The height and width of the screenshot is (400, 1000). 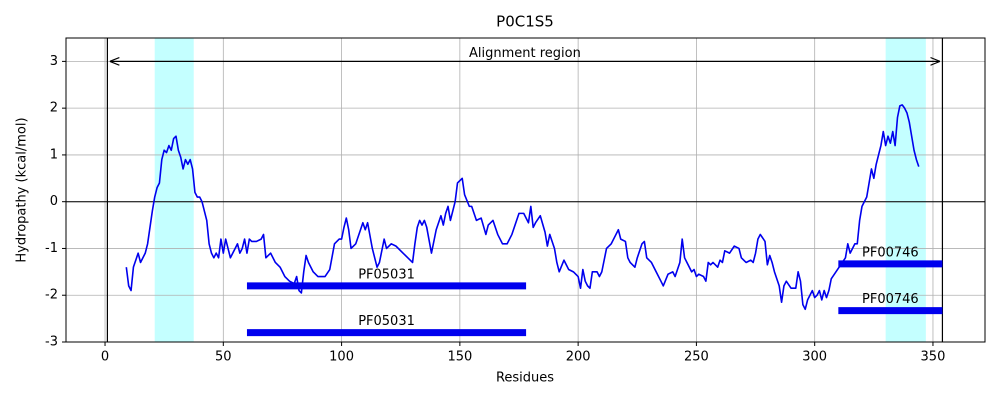 What do you see at coordinates (525, 22) in the screenshot?
I see `chart-title: P0C1S5` at bounding box center [525, 22].